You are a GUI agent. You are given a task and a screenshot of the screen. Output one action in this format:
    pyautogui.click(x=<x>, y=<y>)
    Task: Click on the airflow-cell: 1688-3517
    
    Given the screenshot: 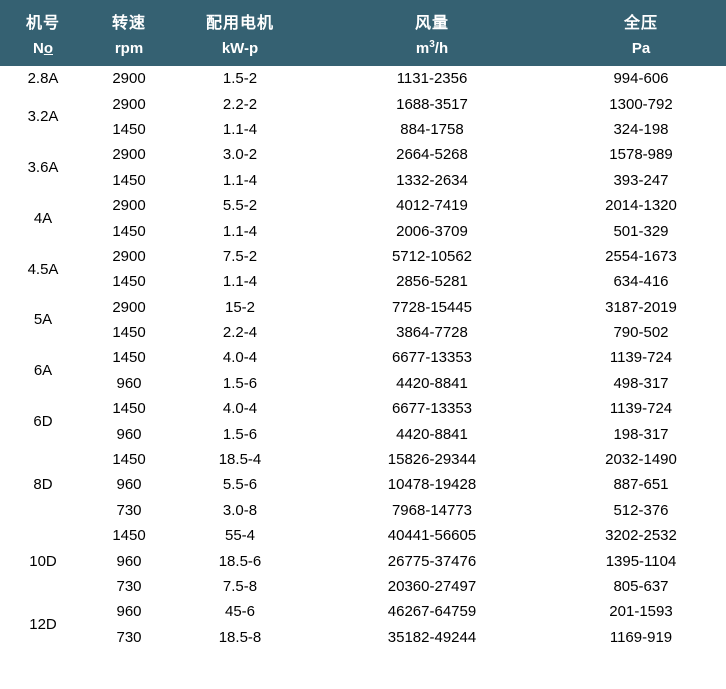 What is the action you would take?
    pyautogui.click(x=432, y=104)
    